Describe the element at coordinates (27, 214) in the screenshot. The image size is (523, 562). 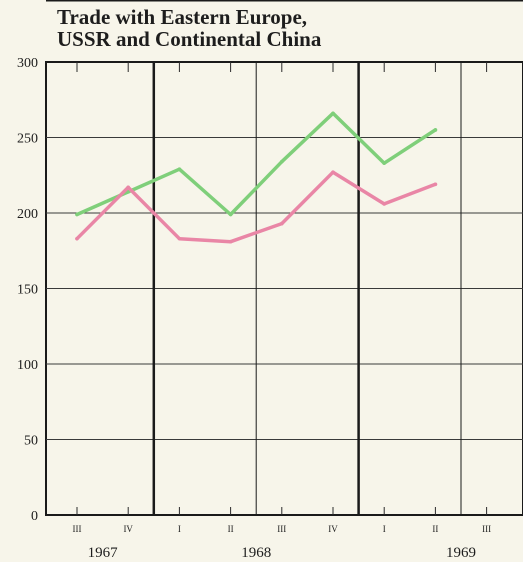
I see `y-tick-label: 200` at that location.